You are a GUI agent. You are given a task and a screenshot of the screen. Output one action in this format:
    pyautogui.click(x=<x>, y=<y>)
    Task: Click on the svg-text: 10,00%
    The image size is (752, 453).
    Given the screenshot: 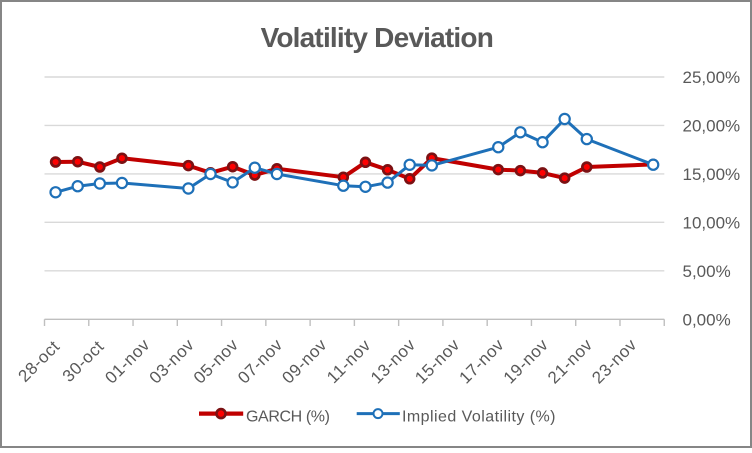 What is the action you would take?
    pyautogui.click(x=712, y=223)
    